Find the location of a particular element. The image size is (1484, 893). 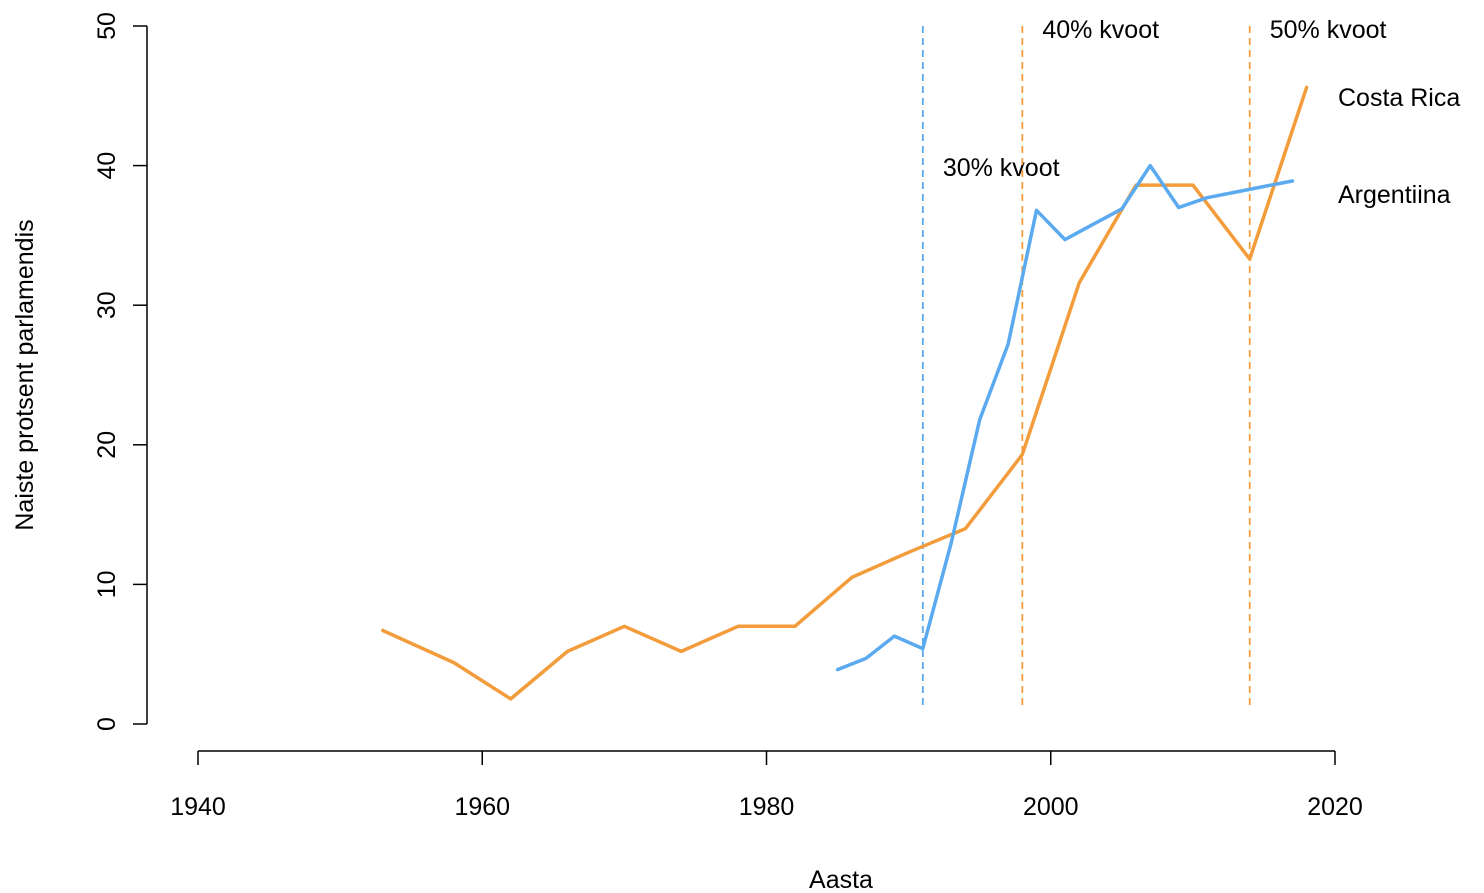

y-tick-label: 50 is located at coordinates (107, 26).